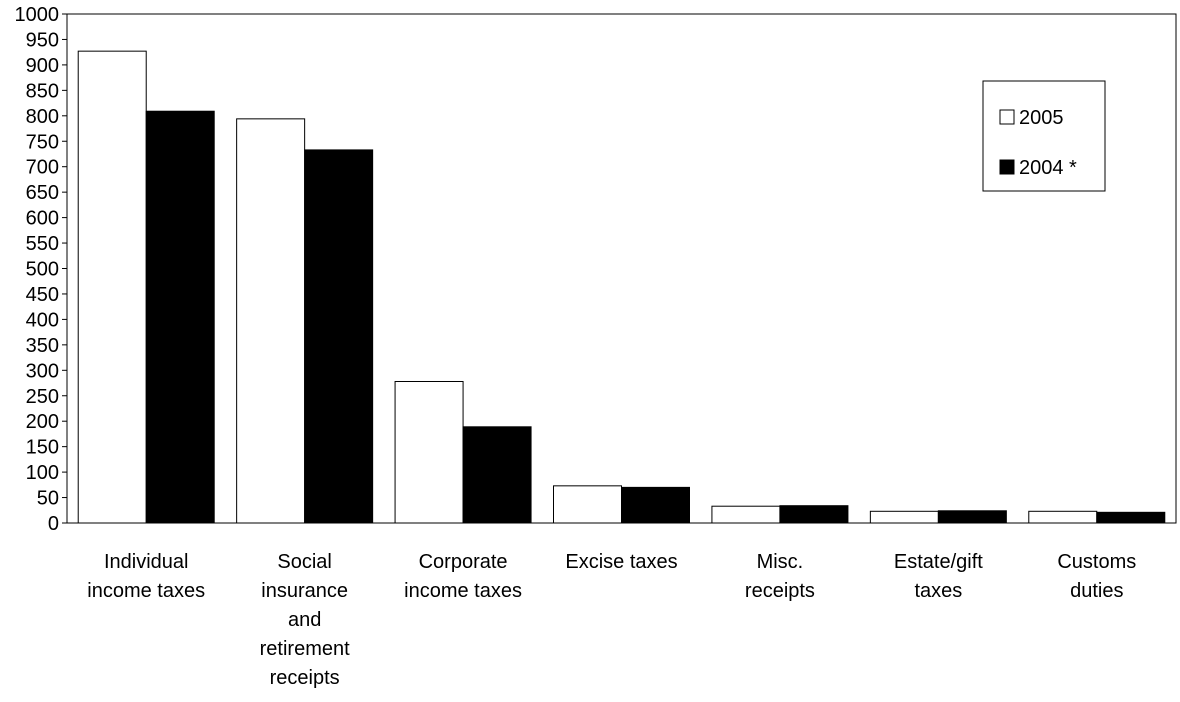 The image size is (1180, 702). What do you see at coordinates (1096, 562) in the screenshot?
I see `x-category-label: Customs` at bounding box center [1096, 562].